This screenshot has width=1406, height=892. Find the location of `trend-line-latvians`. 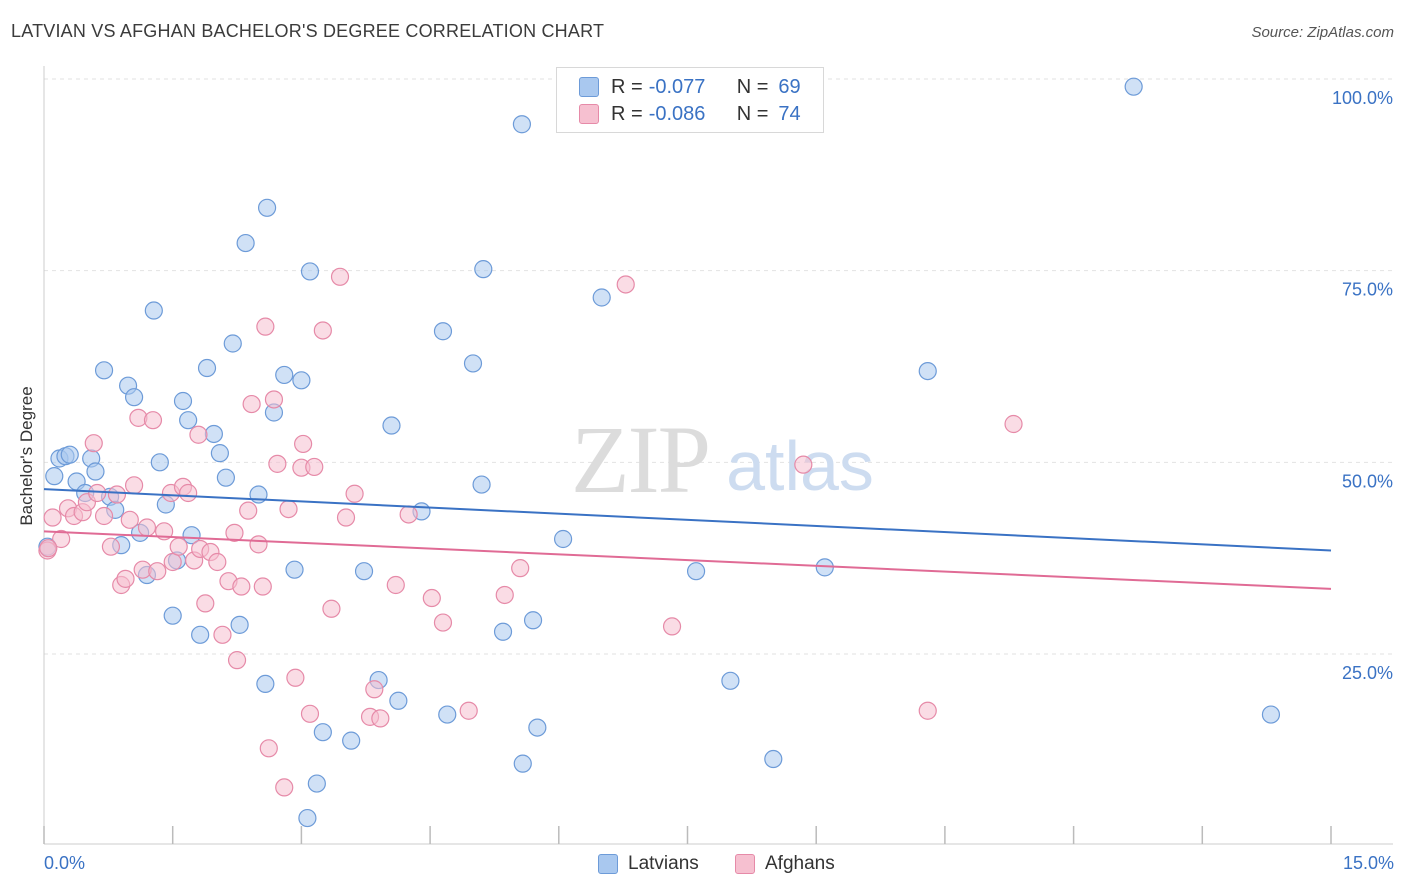

trend-line-latvians is located at coordinates (687, 520).